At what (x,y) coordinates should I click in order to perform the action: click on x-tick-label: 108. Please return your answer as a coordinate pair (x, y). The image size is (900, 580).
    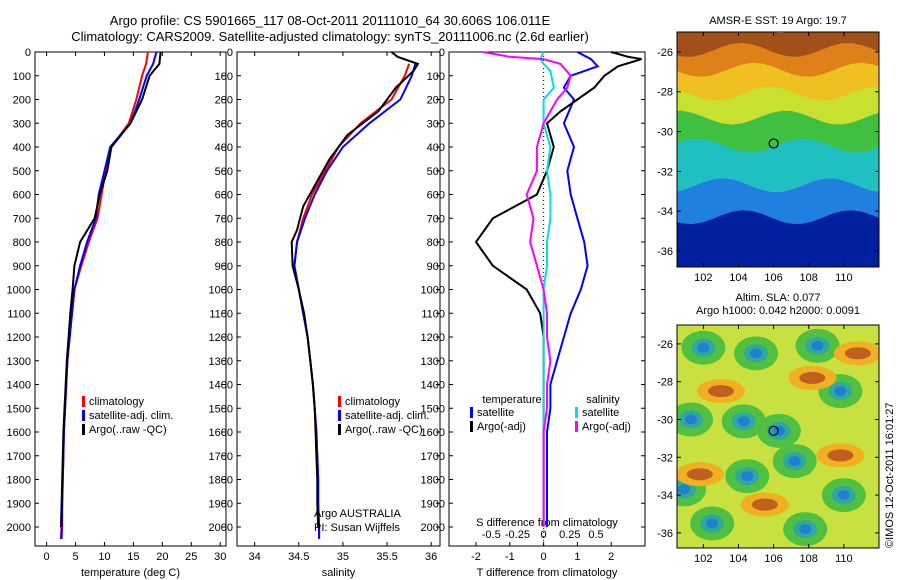
    Looking at the image, I should click on (809, 559).